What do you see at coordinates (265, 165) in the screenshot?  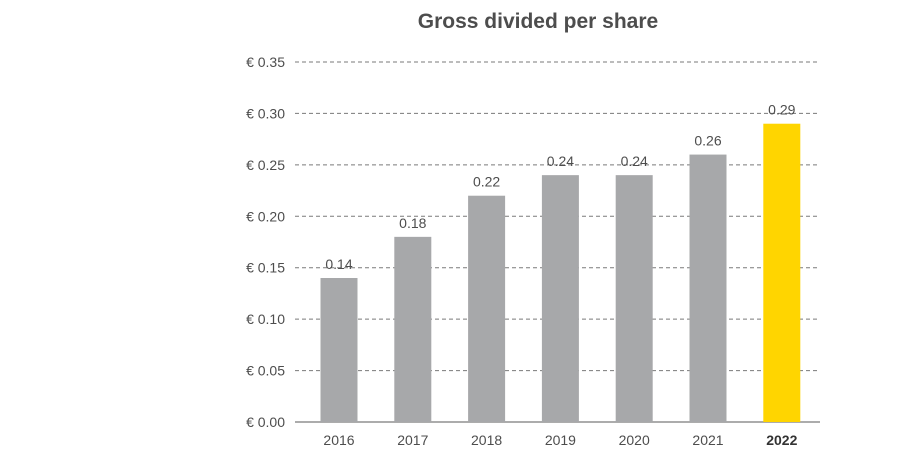 I see `y-tick-label: € 0.25` at bounding box center [265, 165].